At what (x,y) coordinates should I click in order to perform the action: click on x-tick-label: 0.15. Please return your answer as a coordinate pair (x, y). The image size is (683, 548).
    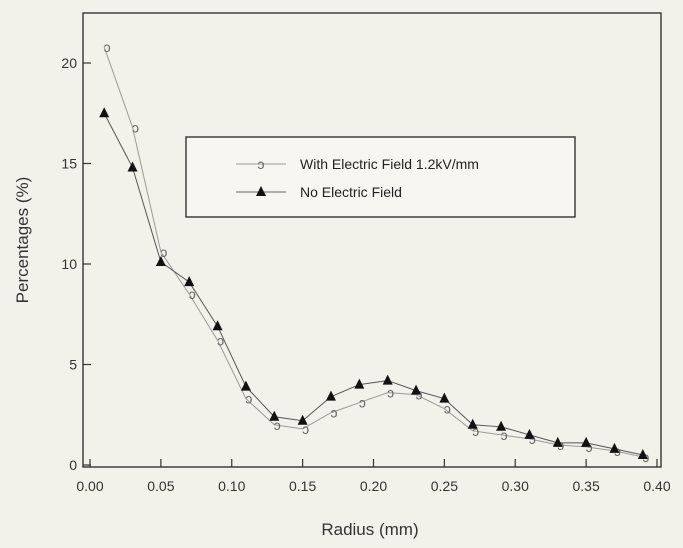
    Looking at the image, I should click on (302, 486).